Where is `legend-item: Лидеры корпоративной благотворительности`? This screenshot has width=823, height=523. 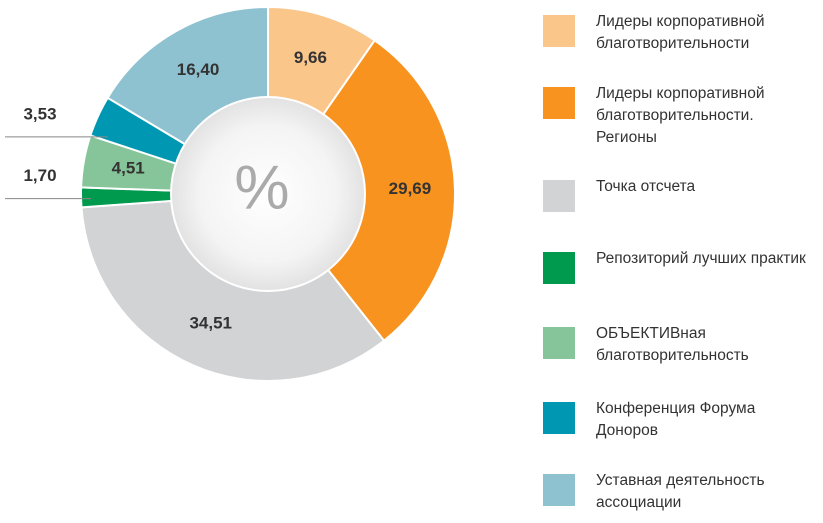
legend-item: Лидеры корпоративной благотворительности is located at coordinates (680, 34).